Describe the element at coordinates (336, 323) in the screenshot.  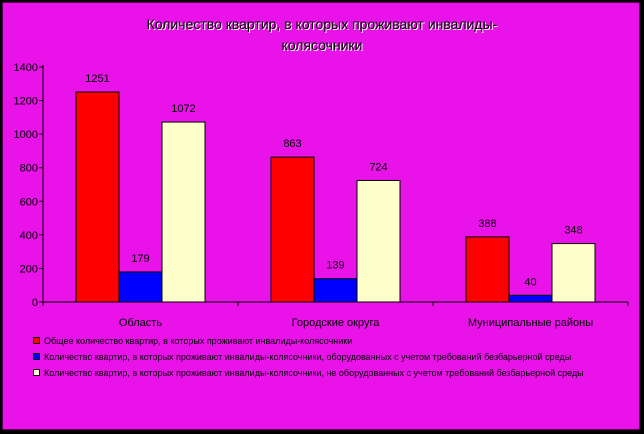
I see `category-label-1: Городские округа` at that location.